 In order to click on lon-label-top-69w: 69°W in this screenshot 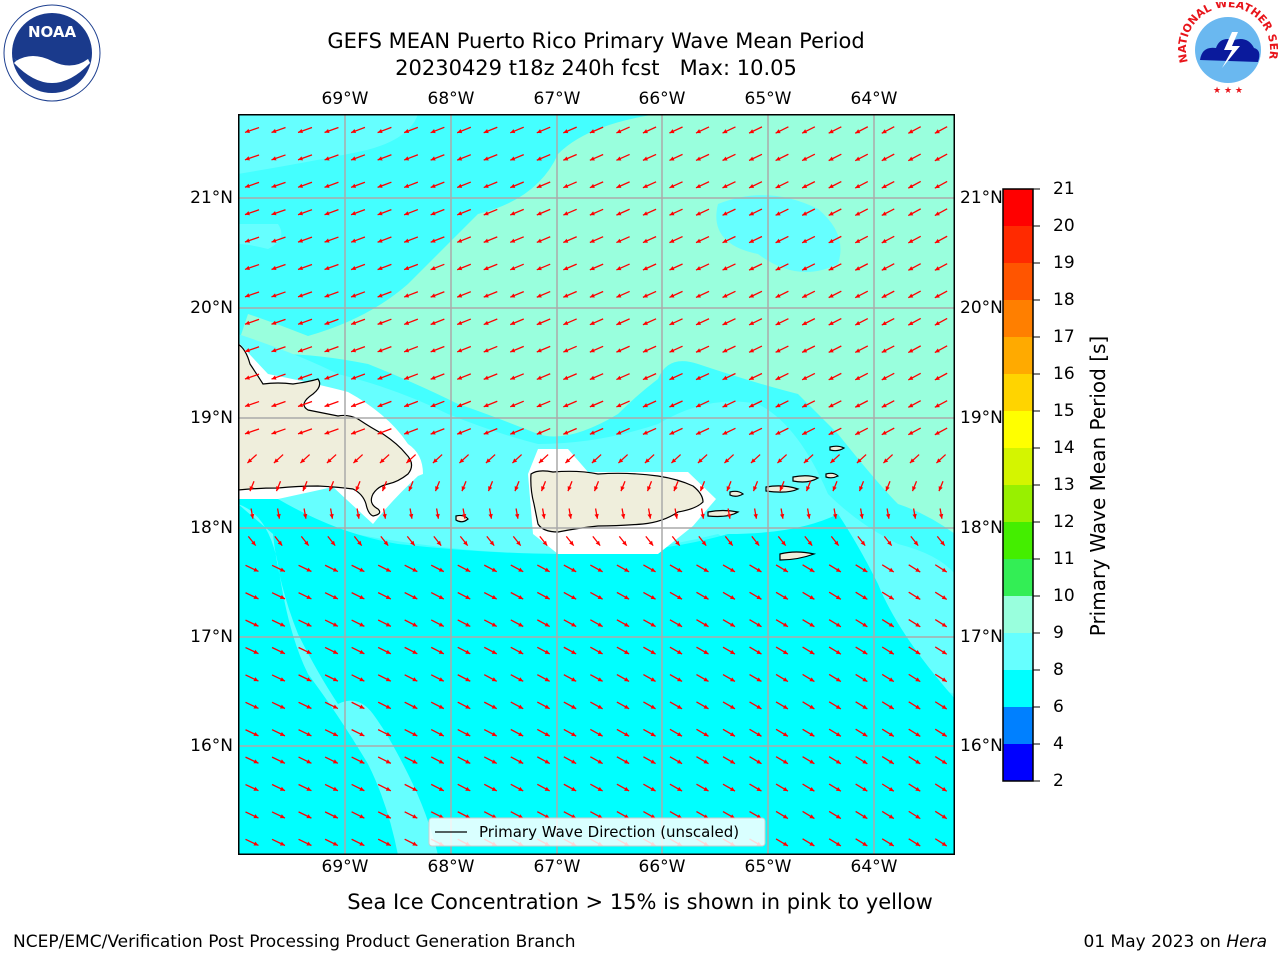, I will do `click(345, 99)`.